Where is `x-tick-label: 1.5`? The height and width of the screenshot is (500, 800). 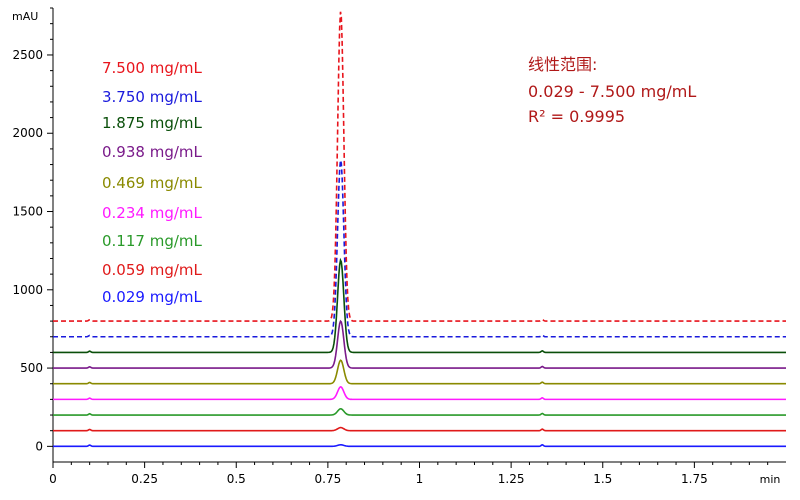
x-tick-label: 1.5 is located at coordinates (602, 479).